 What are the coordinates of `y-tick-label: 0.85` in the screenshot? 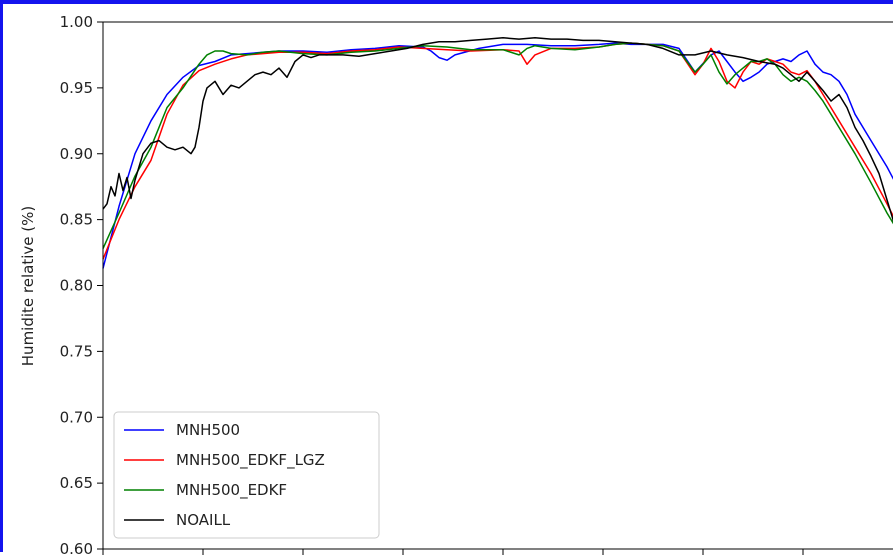 It's located at (76, 220).